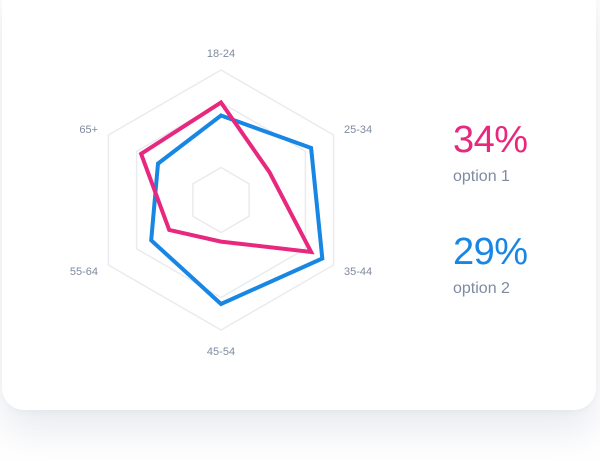 The image size is (600, 461). What do you see at coordinates (221, 54) in the screenshot?
I see `axis-label-0: 18-24` at bounding box center [221, 54].